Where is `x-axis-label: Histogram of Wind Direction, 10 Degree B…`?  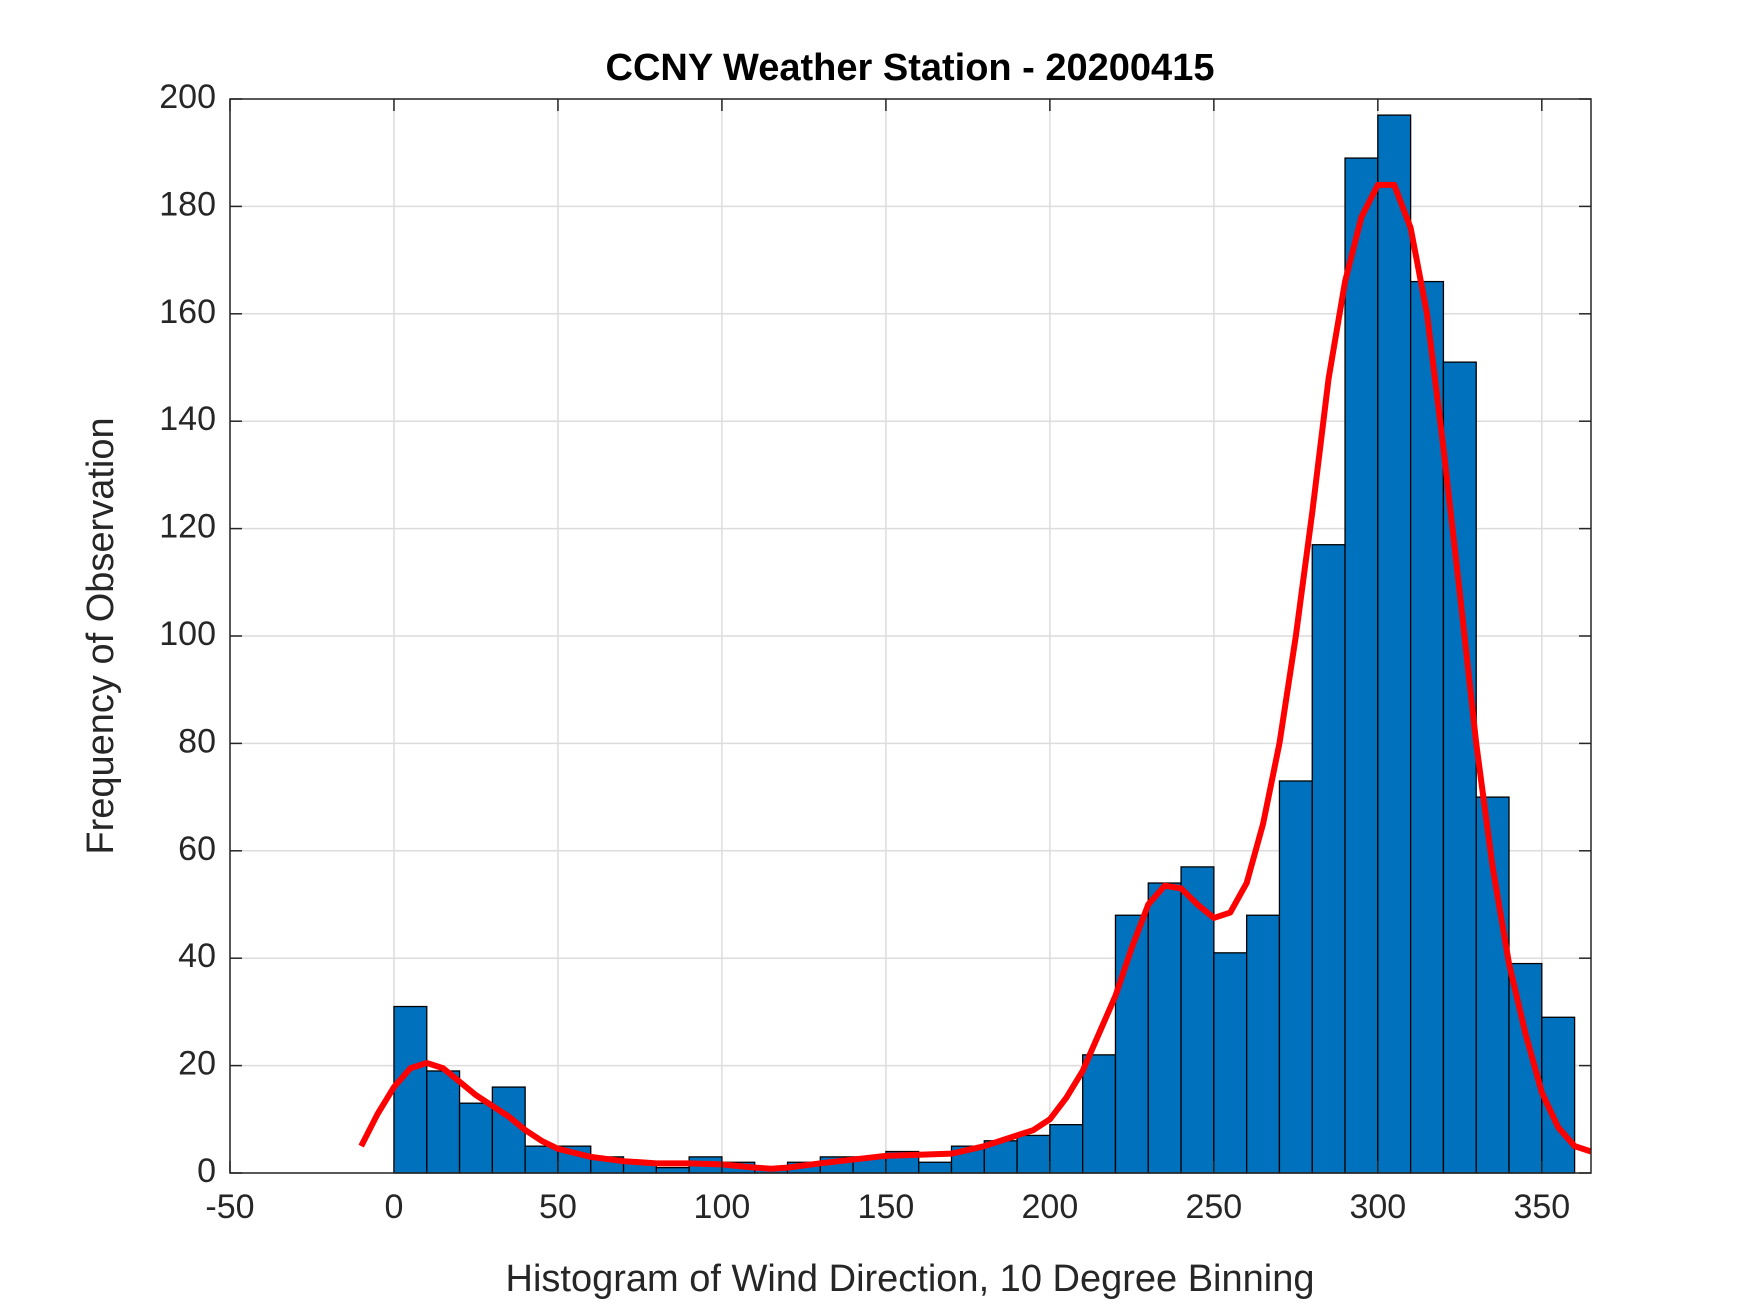 x-axis-label: Histogram of Wind Direction, 10 Degree B… is located at coordinates (910, 1279).